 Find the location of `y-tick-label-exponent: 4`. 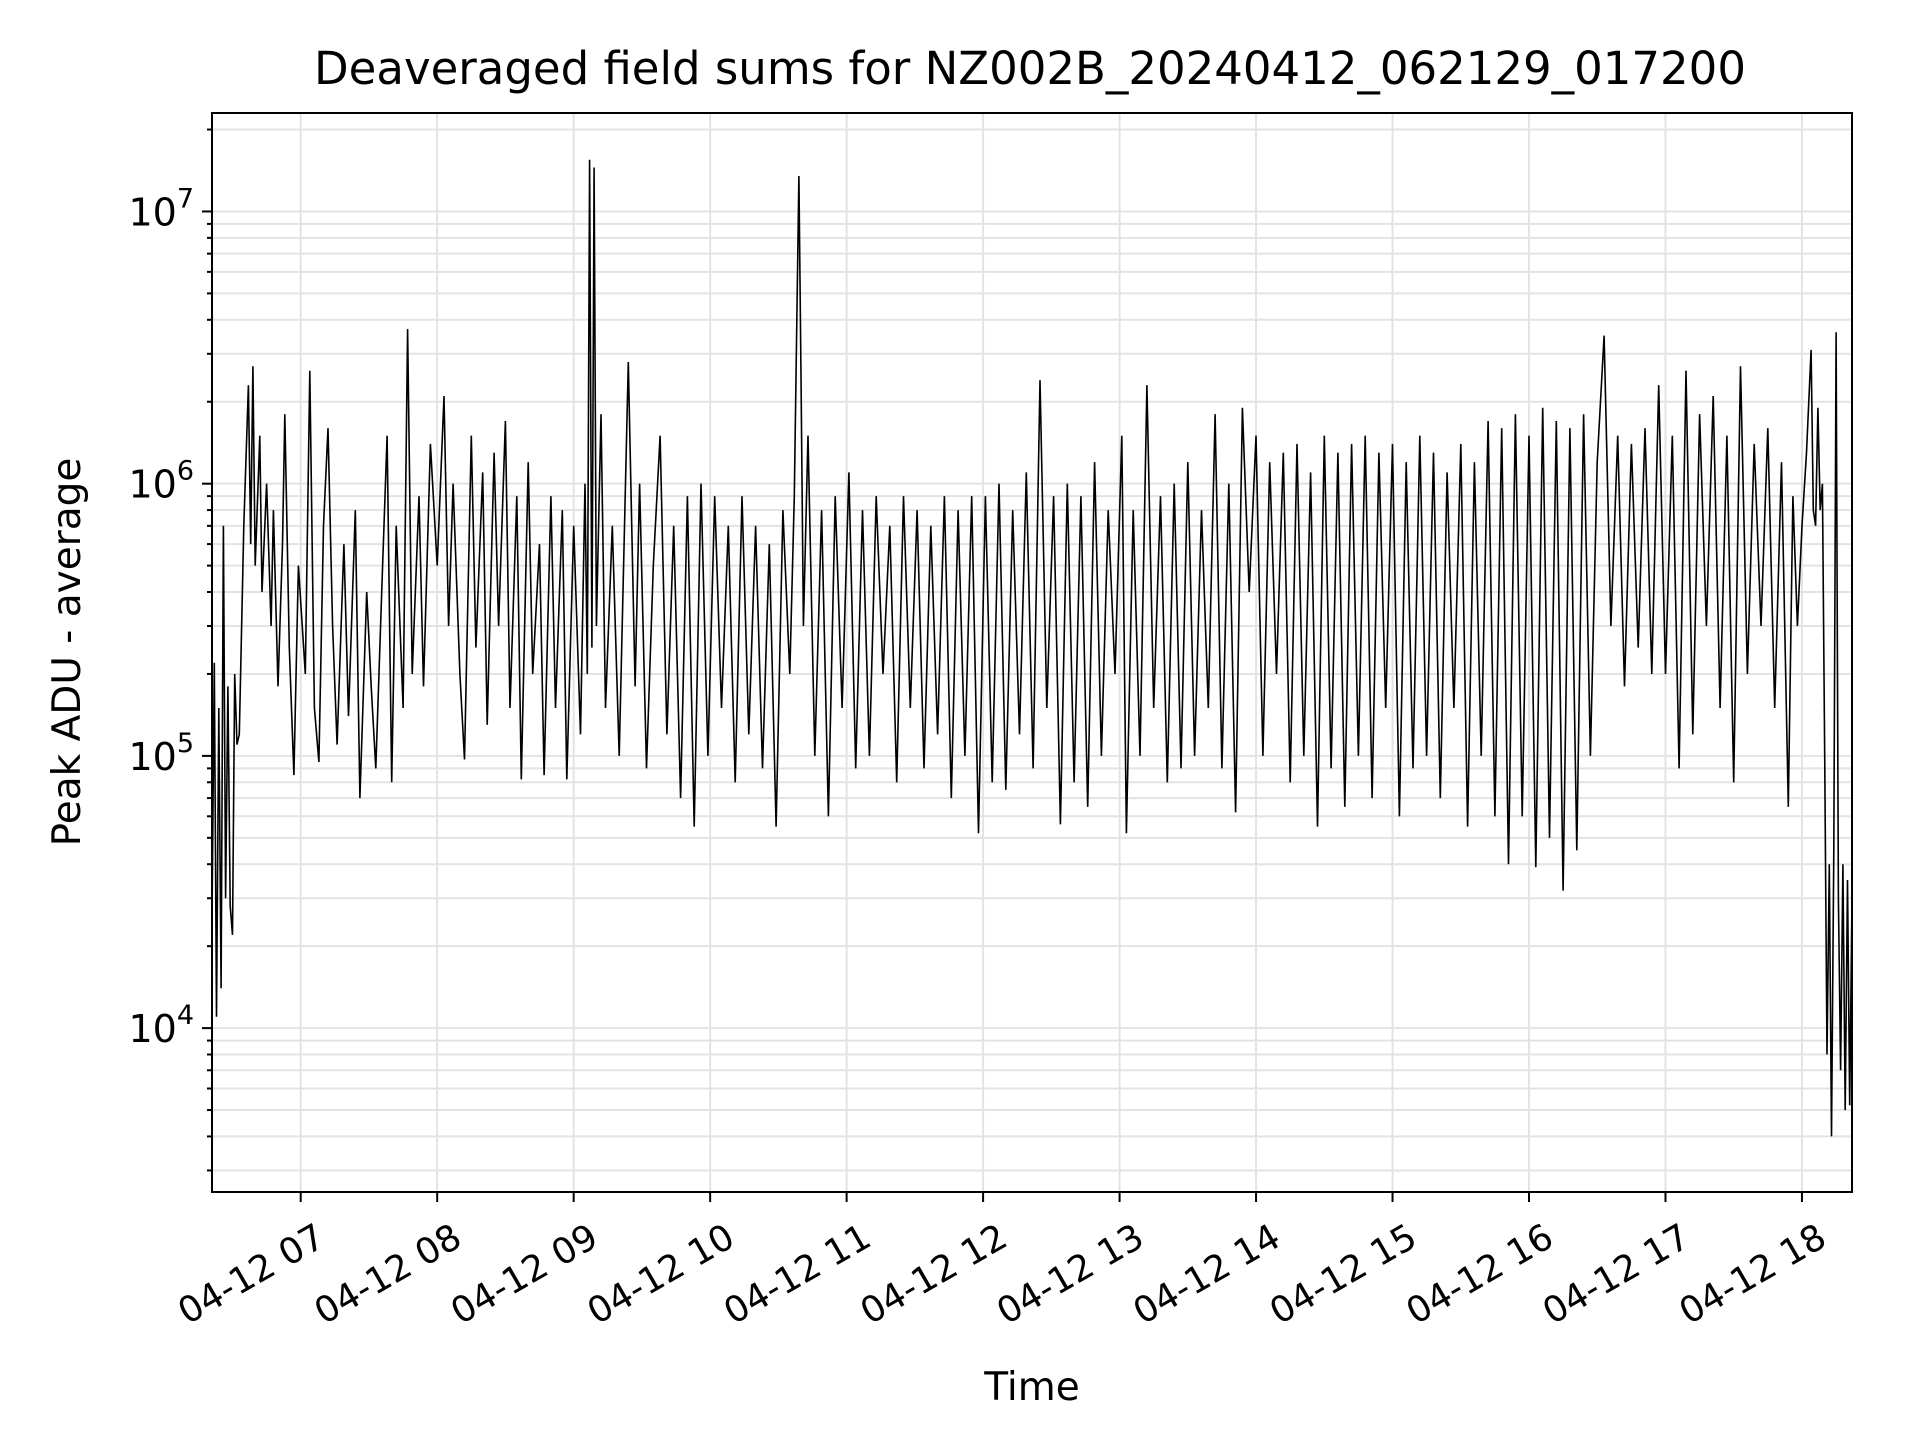

y-tick-label-exponent: 4 is located at coordinates (185, 1015).